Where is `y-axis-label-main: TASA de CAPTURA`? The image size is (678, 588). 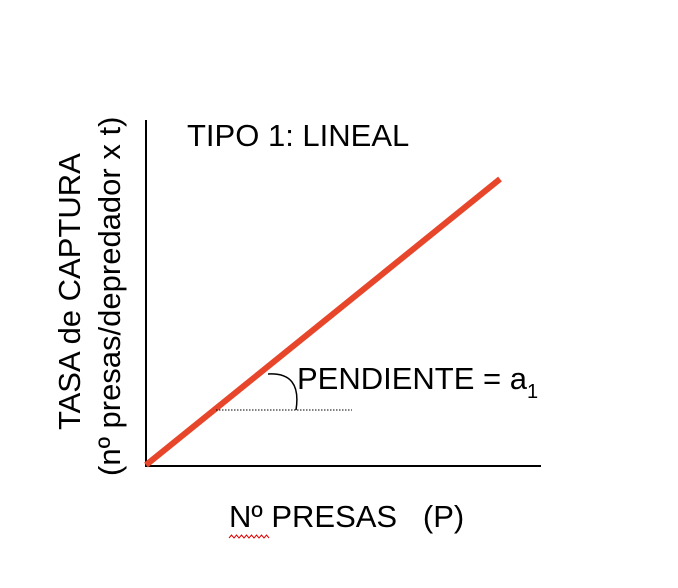 y-axis-label-main: TASA de CAPTURA is located at coordinates (69, 291).